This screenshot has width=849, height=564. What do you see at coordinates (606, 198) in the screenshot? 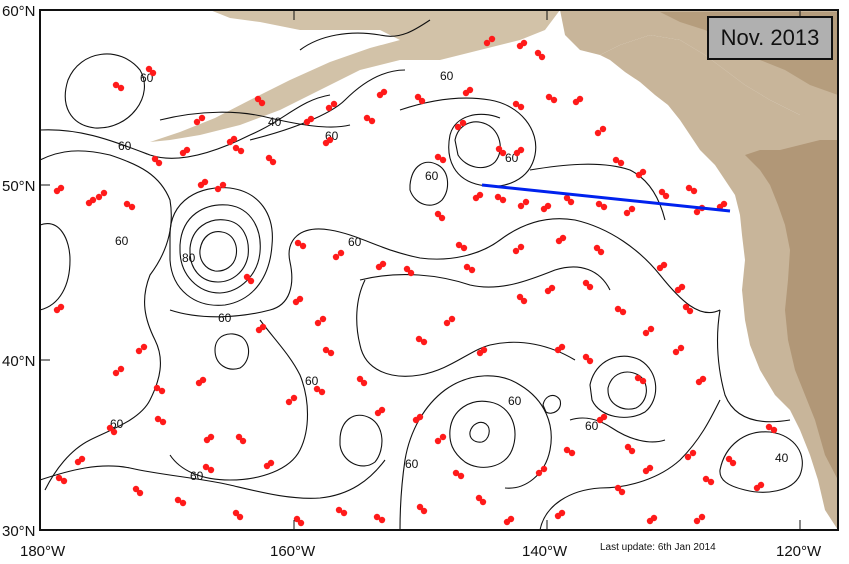
I see `section-line` at bounding box center [606, 198].